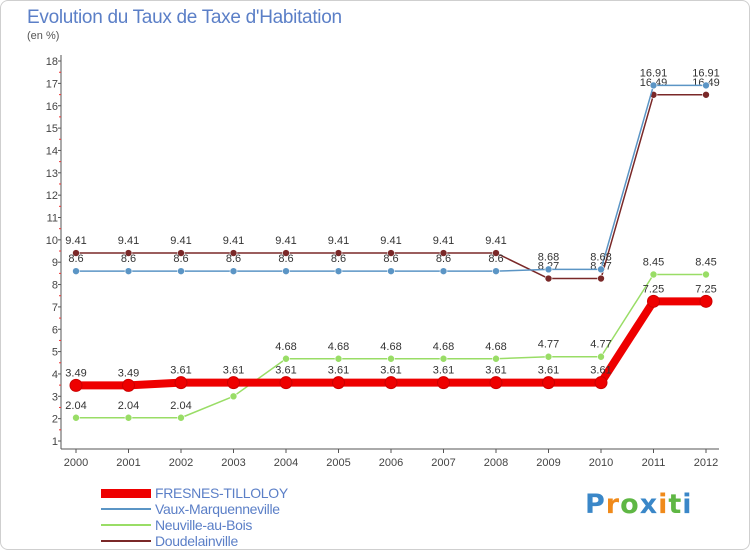  I want to click on y-tick-label: 10, so click(52, 241).